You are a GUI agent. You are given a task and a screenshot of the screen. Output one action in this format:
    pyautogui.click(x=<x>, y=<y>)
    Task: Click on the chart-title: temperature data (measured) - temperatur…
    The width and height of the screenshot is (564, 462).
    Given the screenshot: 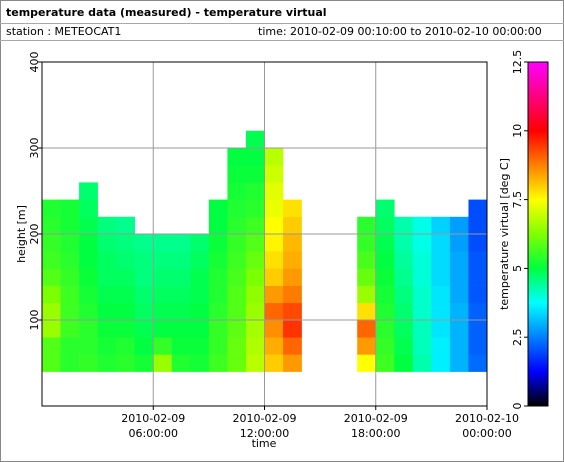 What is the action you would take?
    pyautogui.click(x=166, y=12)
    